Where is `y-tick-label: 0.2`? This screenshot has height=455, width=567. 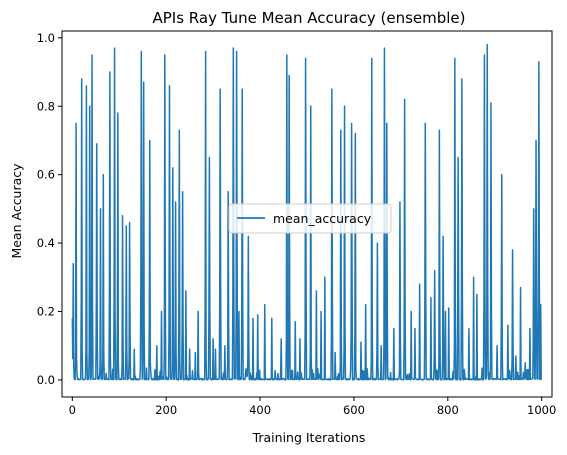 y-tick-label: 0.2 is located at coordinates (46, 311).